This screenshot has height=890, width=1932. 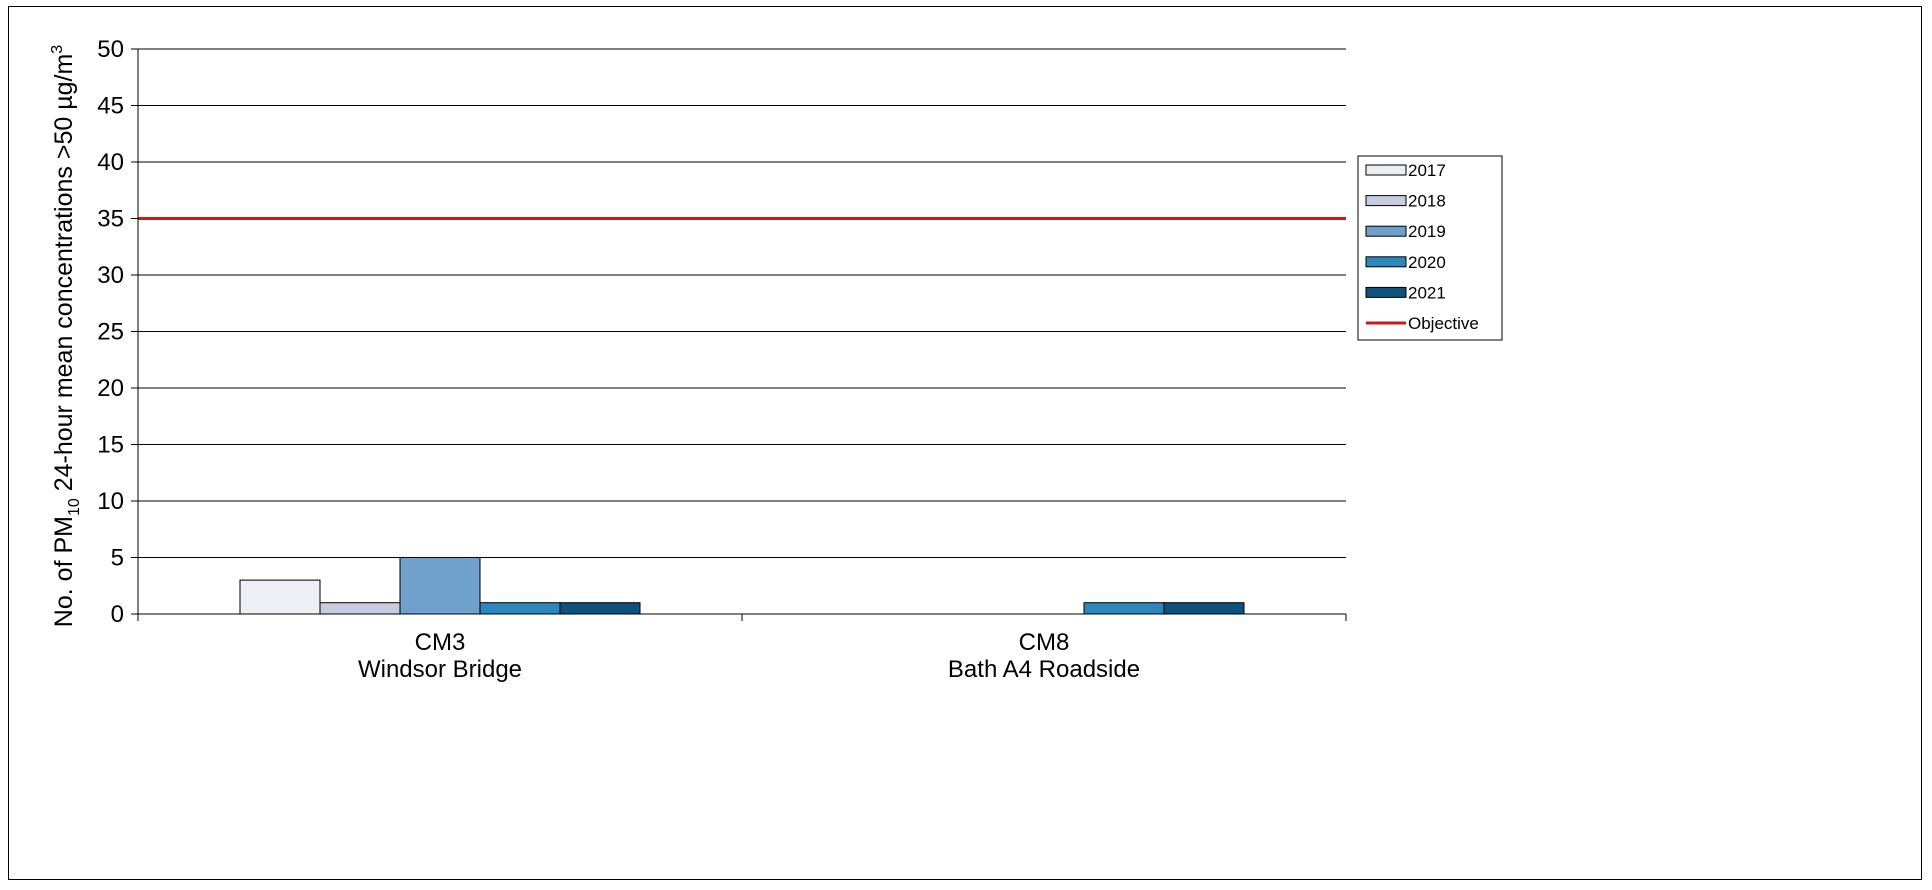 I want to click on legend-swatch-2021, so click(x=1386, y=292).